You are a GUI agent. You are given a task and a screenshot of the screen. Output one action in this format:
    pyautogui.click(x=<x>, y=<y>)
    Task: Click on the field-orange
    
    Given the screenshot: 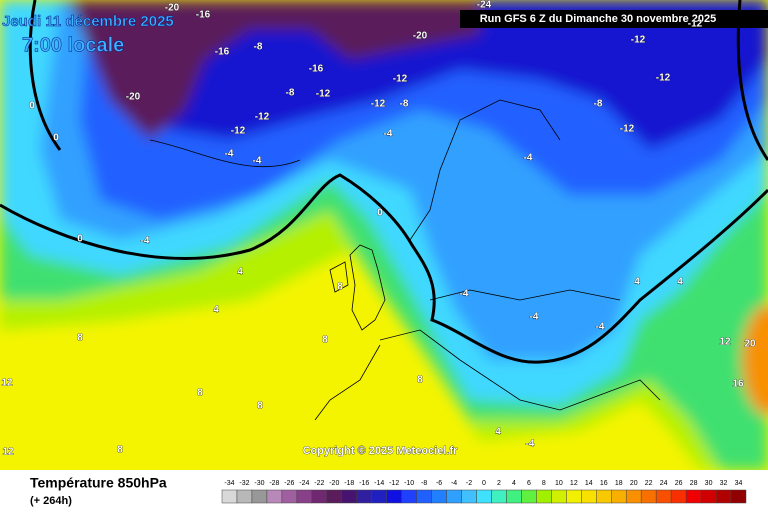 What is the action you would take?
    pyautogui.click(x=755, y=360)
    